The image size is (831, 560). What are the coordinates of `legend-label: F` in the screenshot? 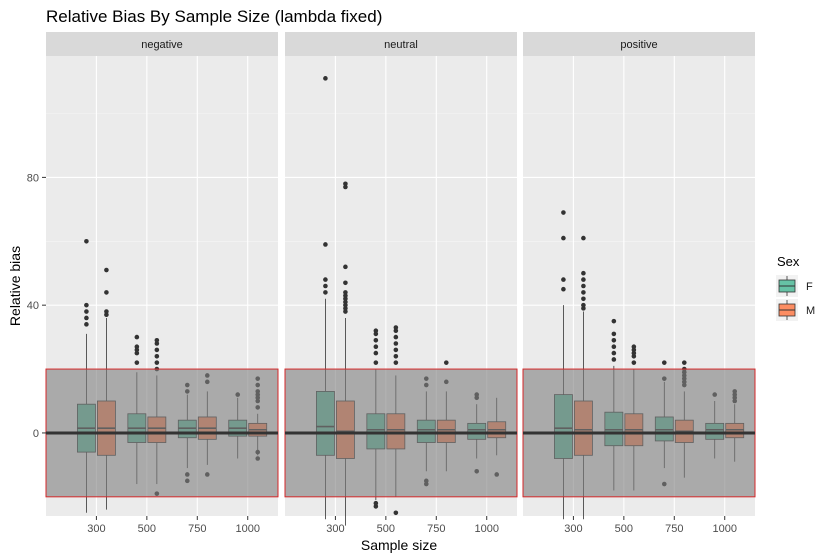 It's located at (809, 287).